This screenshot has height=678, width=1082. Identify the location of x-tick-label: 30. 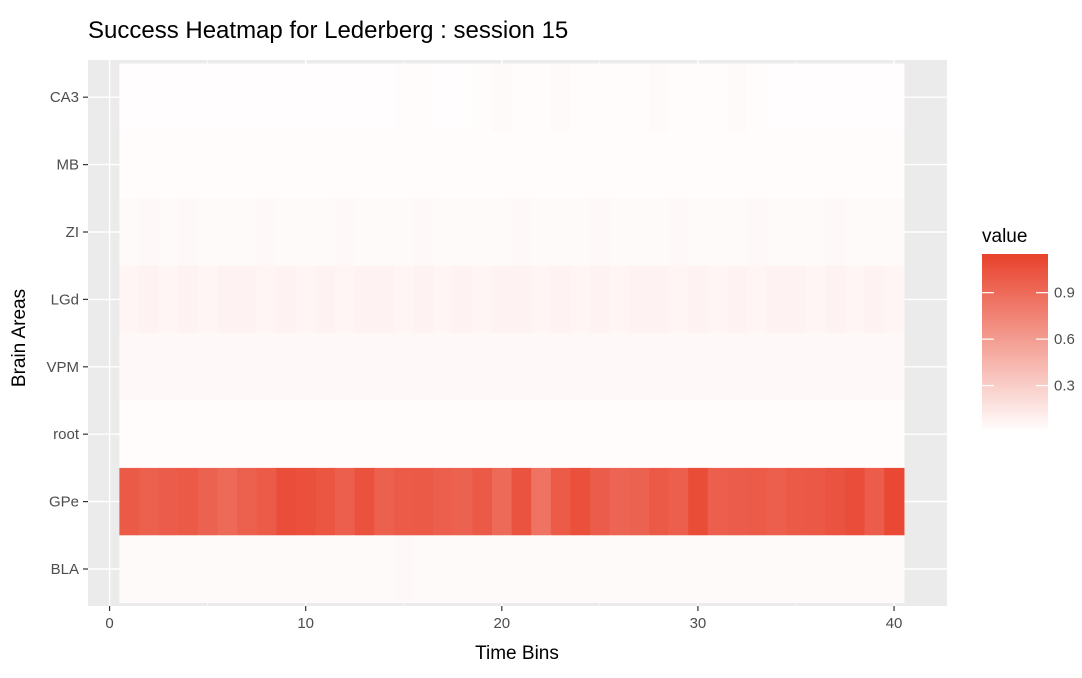
(698, 623).